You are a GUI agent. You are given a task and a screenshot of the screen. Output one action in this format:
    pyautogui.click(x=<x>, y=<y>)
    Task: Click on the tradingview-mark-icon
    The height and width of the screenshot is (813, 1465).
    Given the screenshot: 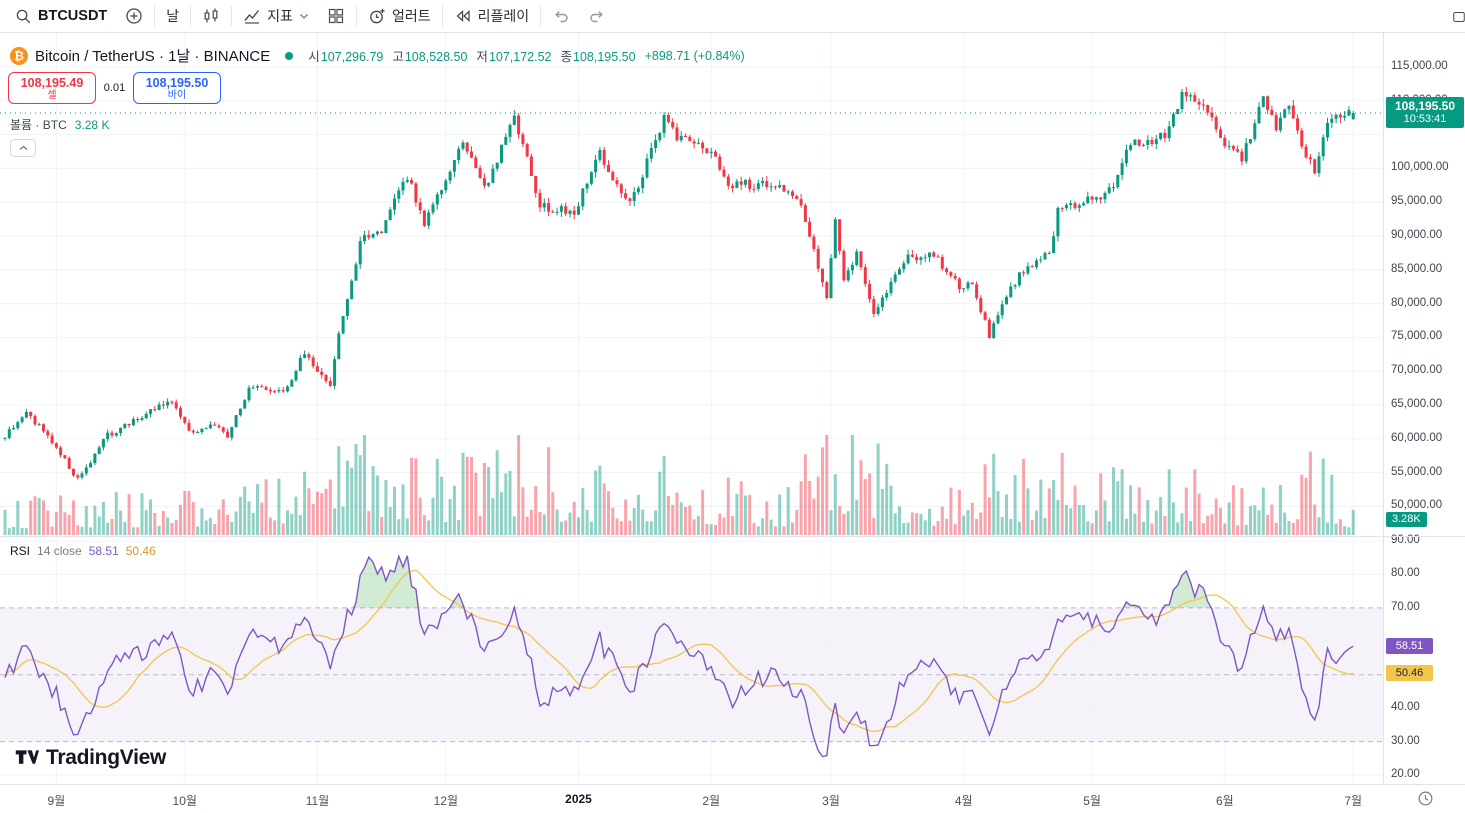 What is the action you would take?
    pyautogui.click(x=27, y=757)
    